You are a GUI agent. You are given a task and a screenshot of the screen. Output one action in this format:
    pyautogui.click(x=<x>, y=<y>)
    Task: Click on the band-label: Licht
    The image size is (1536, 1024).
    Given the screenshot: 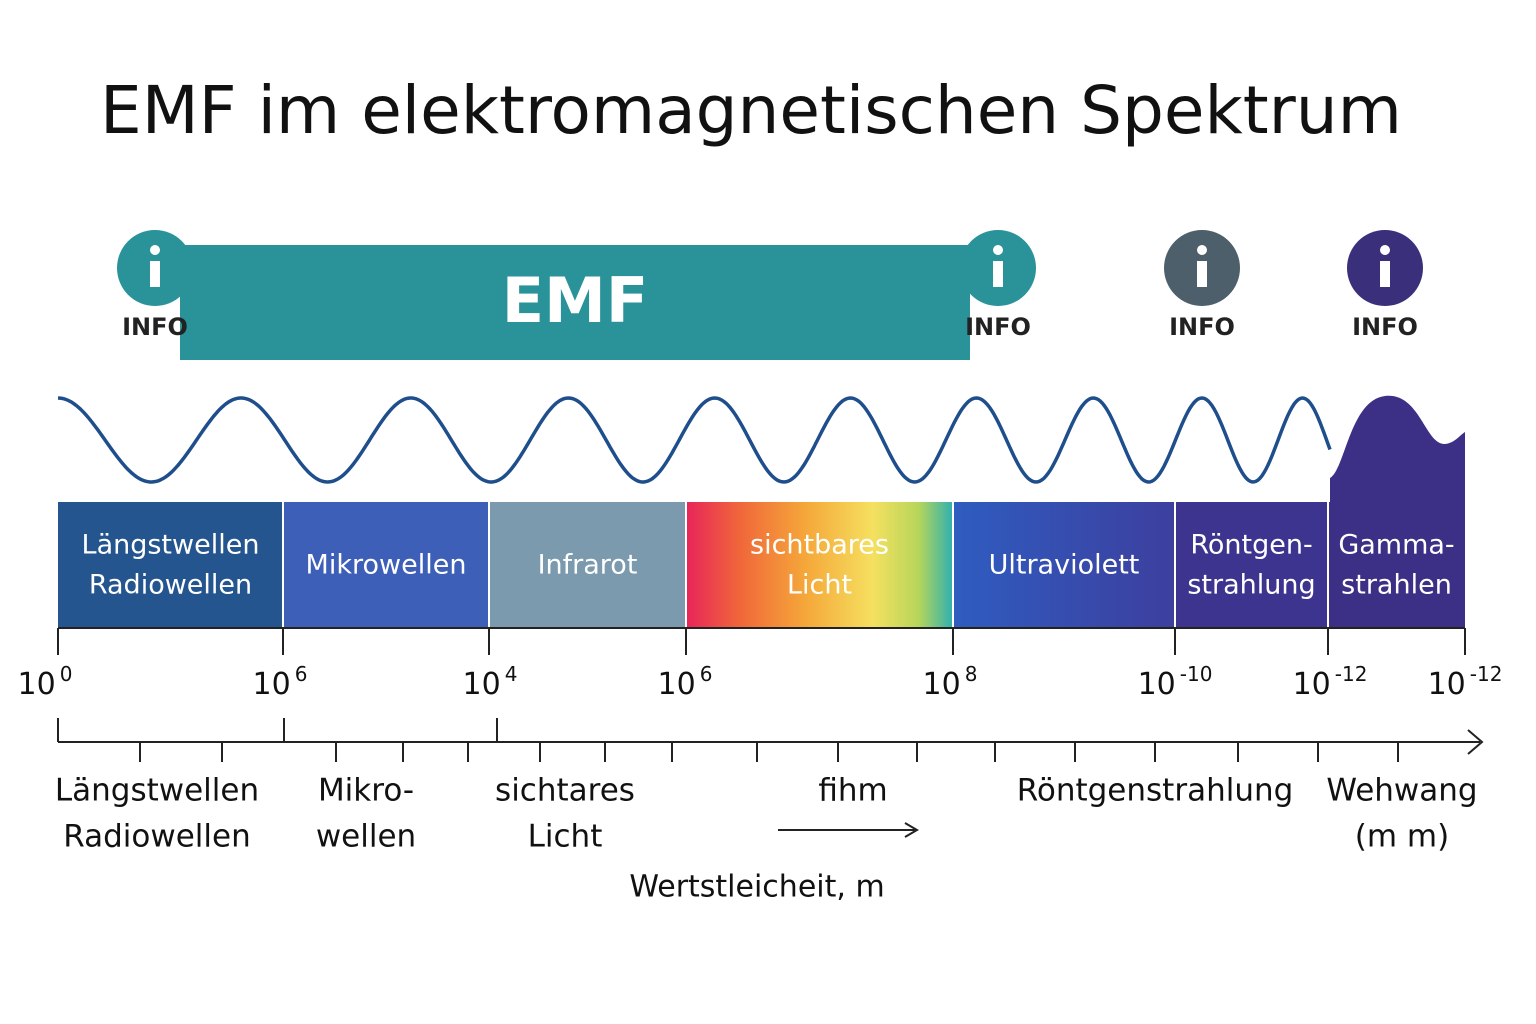 What is the action you would take?
    pyautogui.click(x=819, y=585)
    